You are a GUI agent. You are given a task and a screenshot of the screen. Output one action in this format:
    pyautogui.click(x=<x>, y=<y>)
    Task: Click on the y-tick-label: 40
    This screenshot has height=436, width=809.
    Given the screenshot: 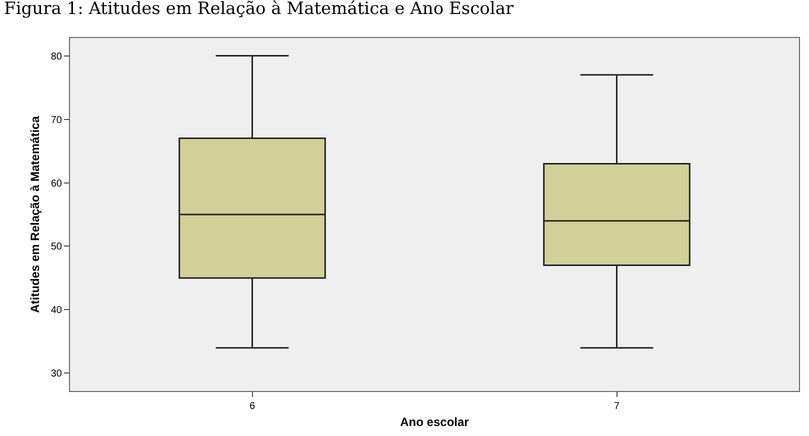 What is the action you would take?
    pyautogui.click(x=56, y=310)
    